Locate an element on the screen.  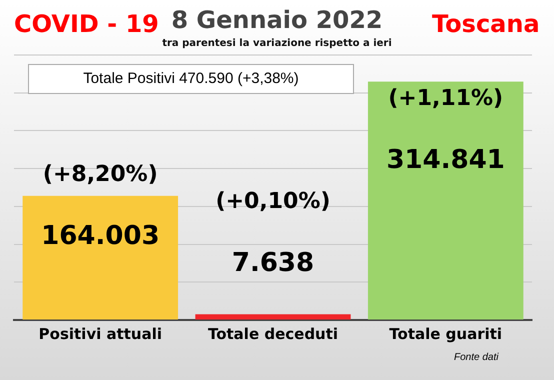
chart-title: 8 Gennaio 2022 is located at coordinates (277, 20).